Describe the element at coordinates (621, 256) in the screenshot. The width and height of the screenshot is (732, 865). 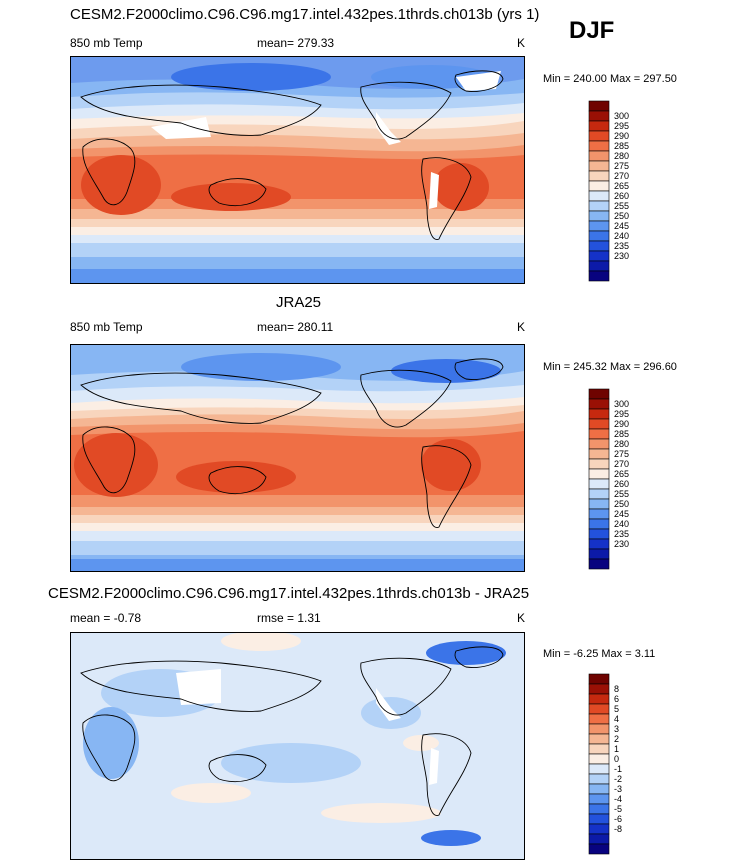
I see `panel-1-colorbar-label: 230` at that location.